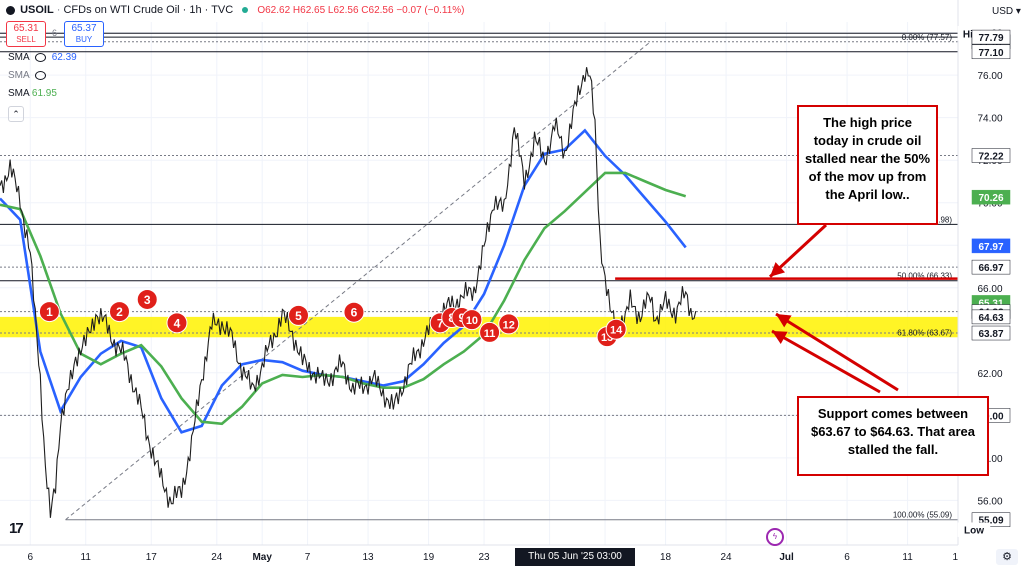  Describe the element at coordinates (922, 515) in the screenshot. I see `fib-level-label: 100.00% (55.09)` at that location.